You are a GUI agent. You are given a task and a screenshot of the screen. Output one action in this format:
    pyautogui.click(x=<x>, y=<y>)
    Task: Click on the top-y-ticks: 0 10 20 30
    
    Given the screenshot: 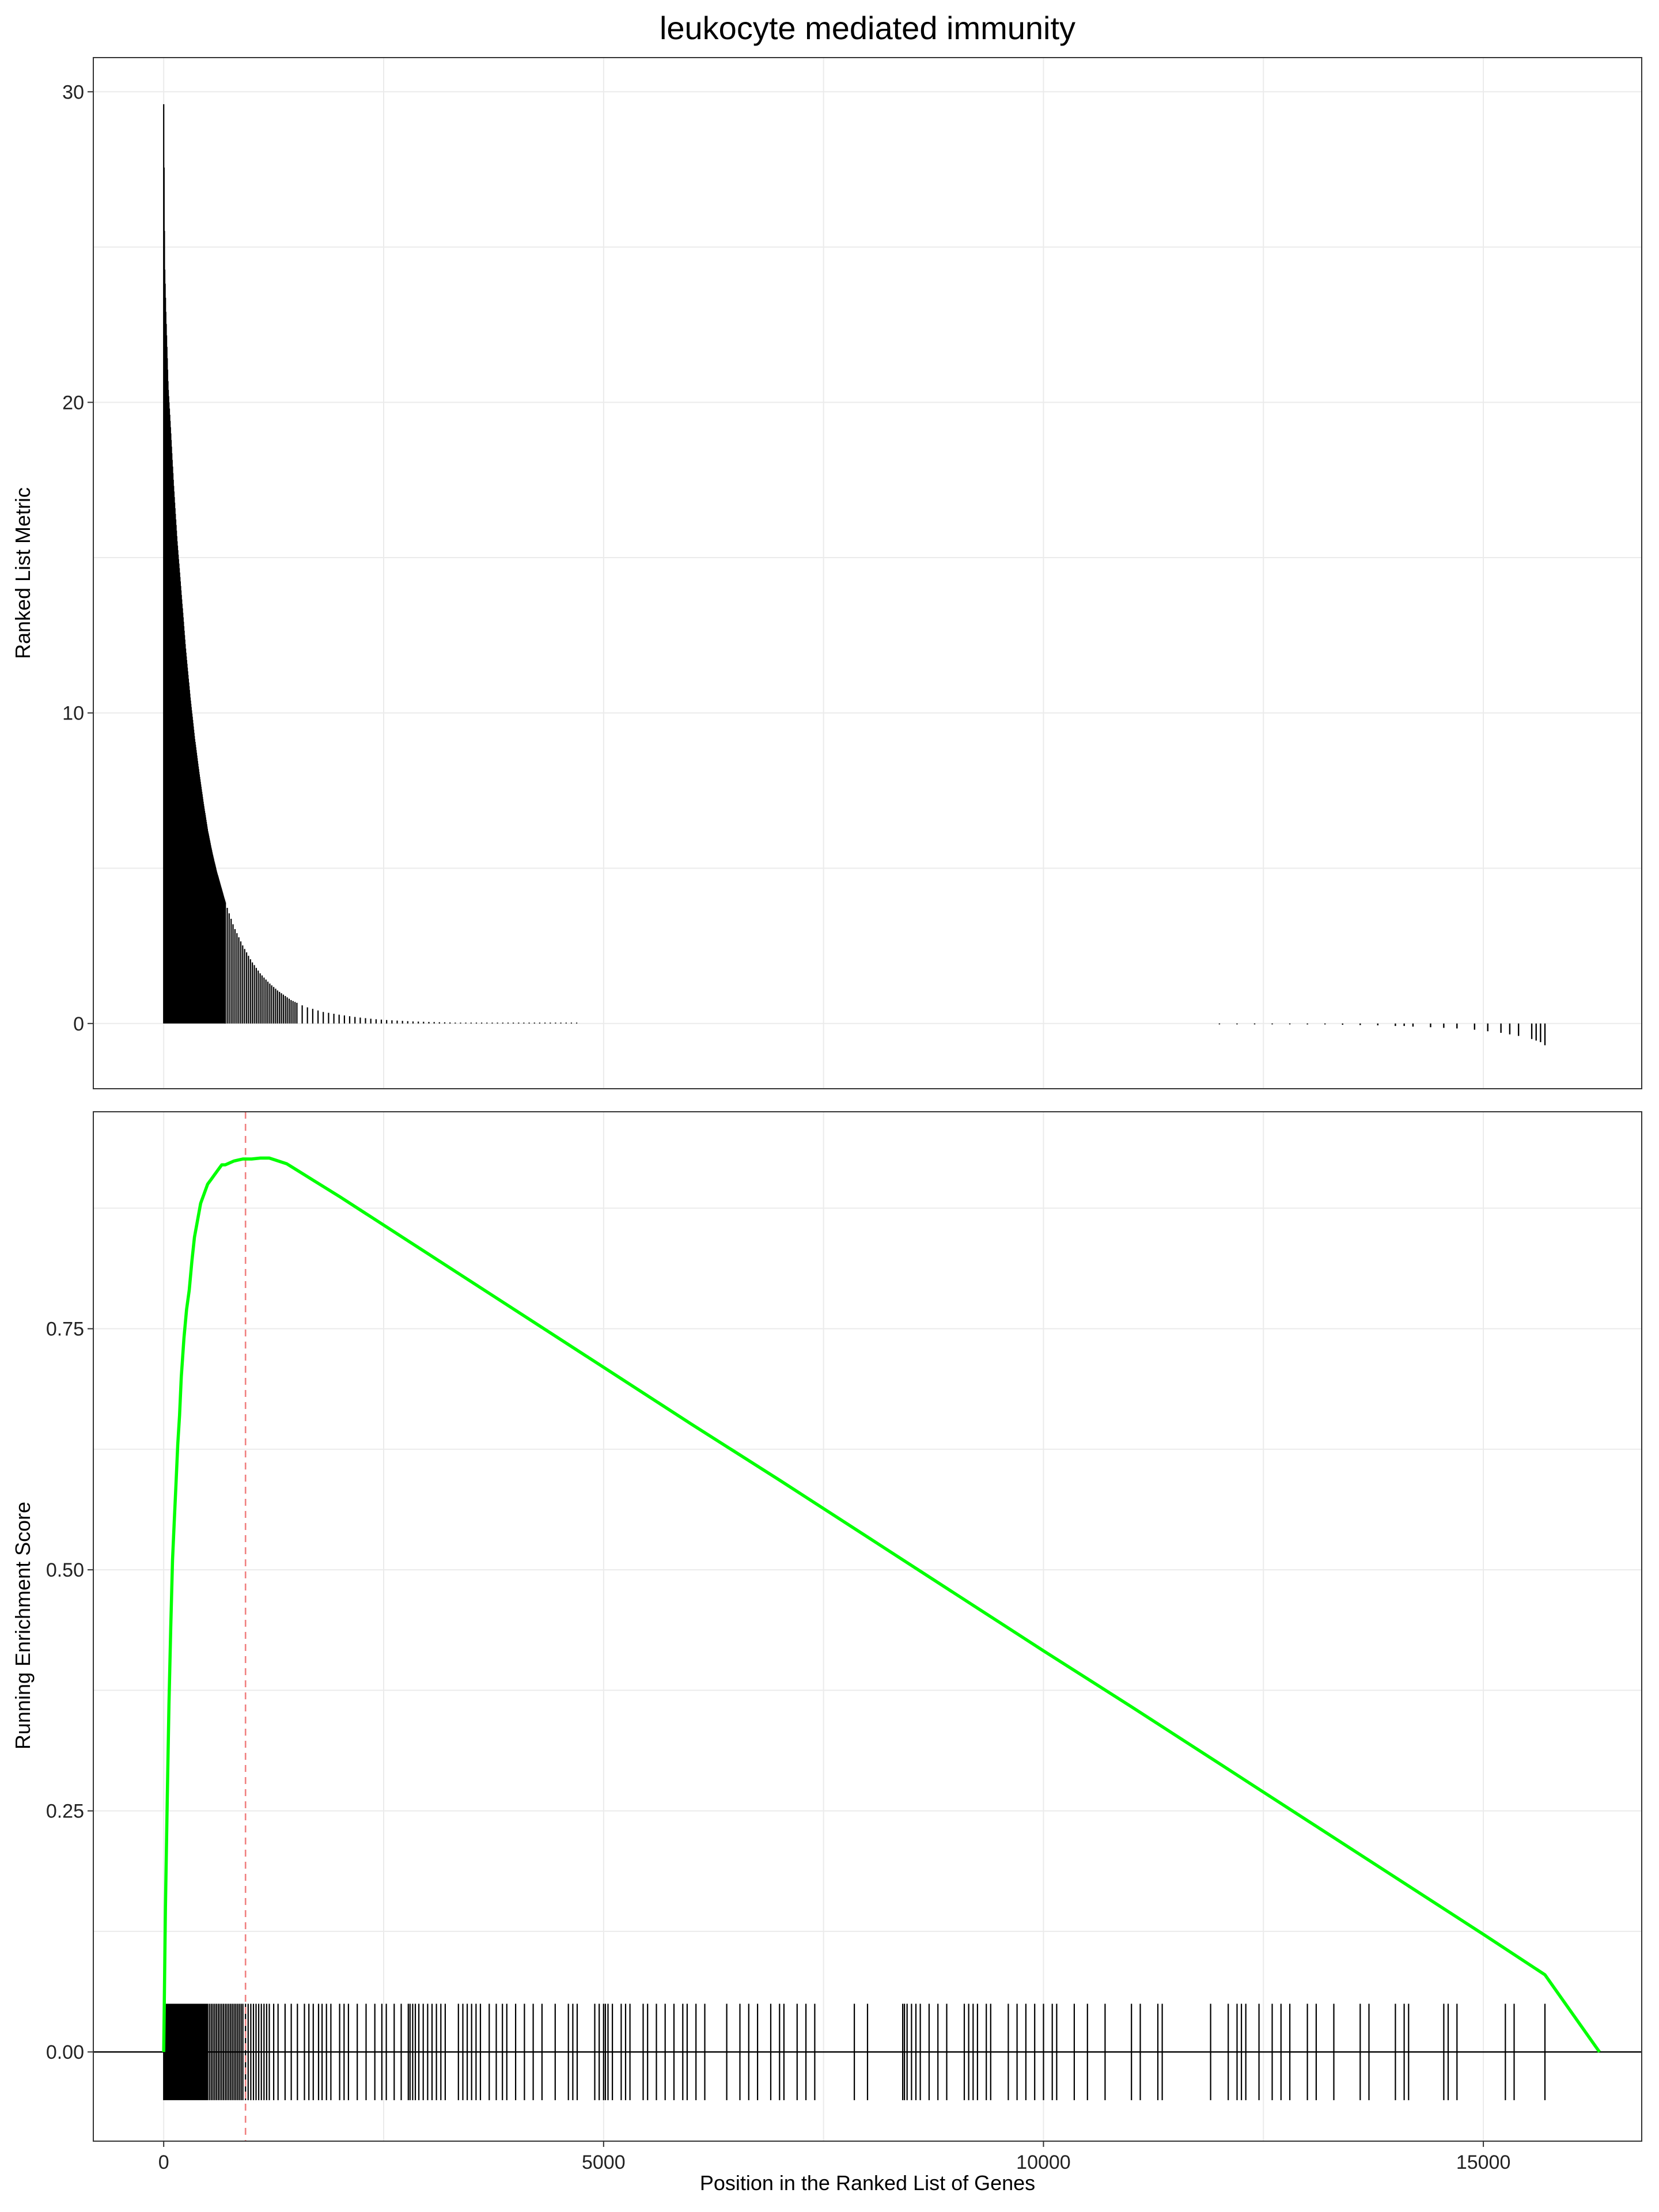 What is the action you would take?
    pyautogui.click(x=77, y=558)
    